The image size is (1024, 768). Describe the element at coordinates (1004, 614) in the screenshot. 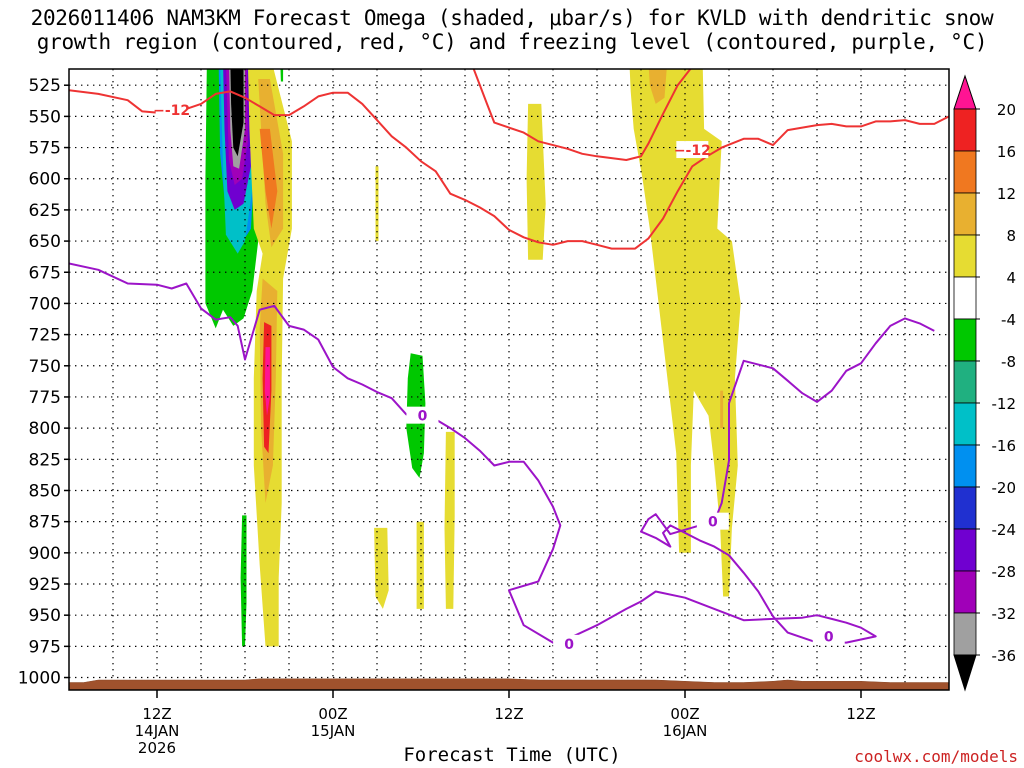

I see `colorbar-label: -32` at that location.